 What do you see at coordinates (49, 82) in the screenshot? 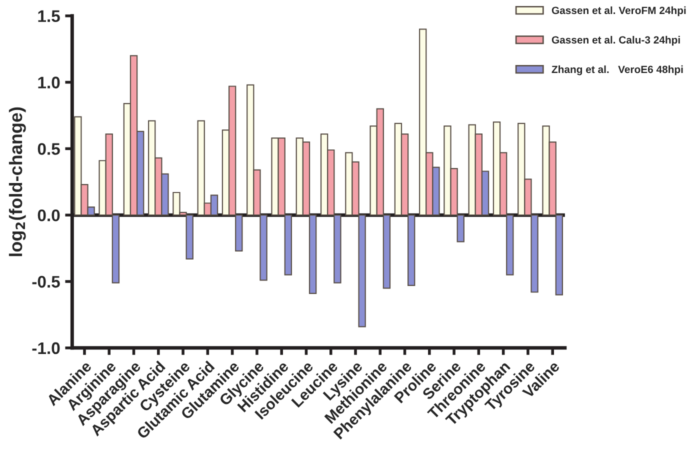
I see `y-tick-label: 1.0` at bounding box center [49, 82].